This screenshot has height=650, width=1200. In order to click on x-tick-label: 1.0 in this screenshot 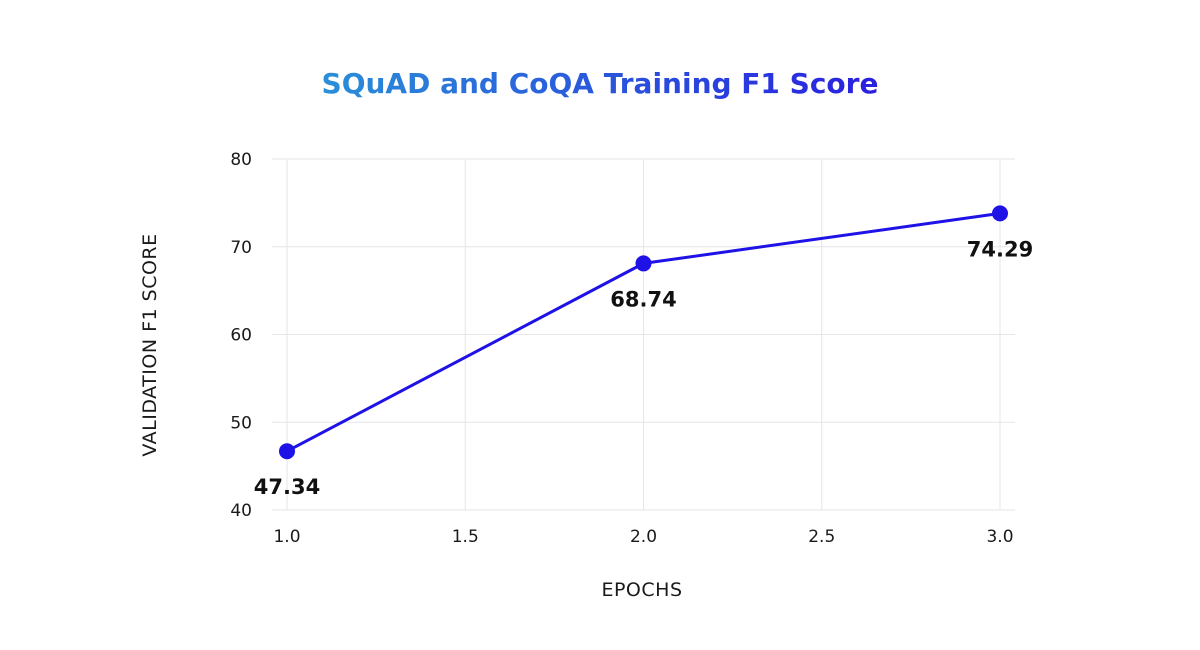, I will do `click(286, 537)`.